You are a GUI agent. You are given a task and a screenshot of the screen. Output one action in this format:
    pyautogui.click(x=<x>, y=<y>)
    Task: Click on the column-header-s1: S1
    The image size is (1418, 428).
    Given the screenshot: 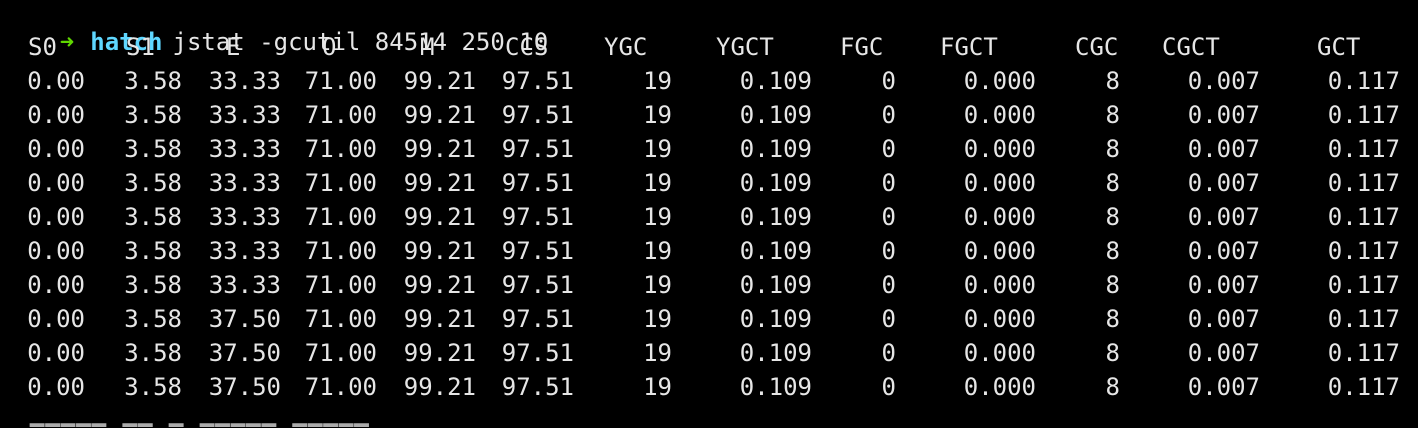 What is the action you would take?
    pyautogui.click(x=140, y=47)
    